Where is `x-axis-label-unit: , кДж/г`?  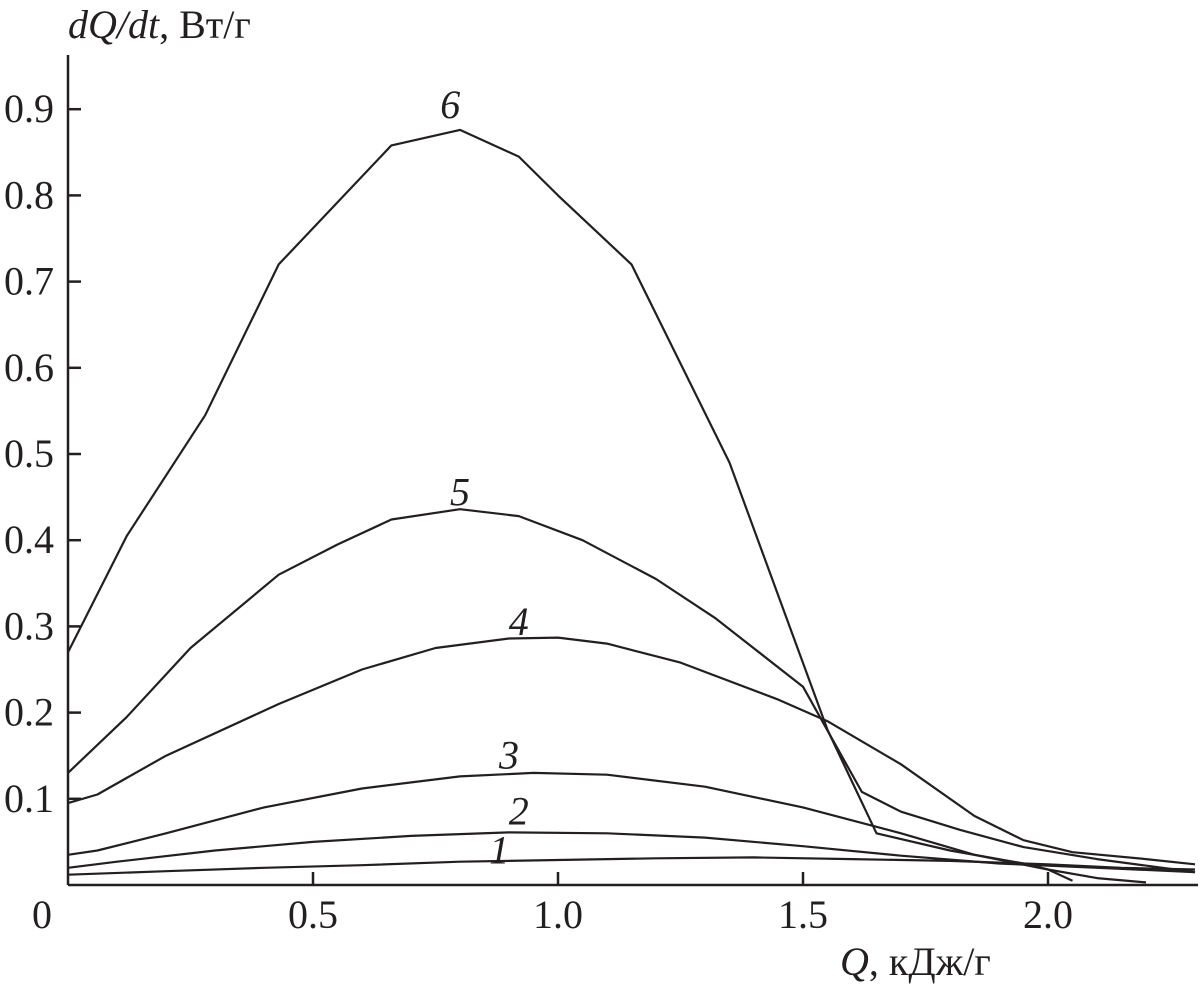 x-axis-label-unit: , кДж/г is located at coordinates (930, 961).